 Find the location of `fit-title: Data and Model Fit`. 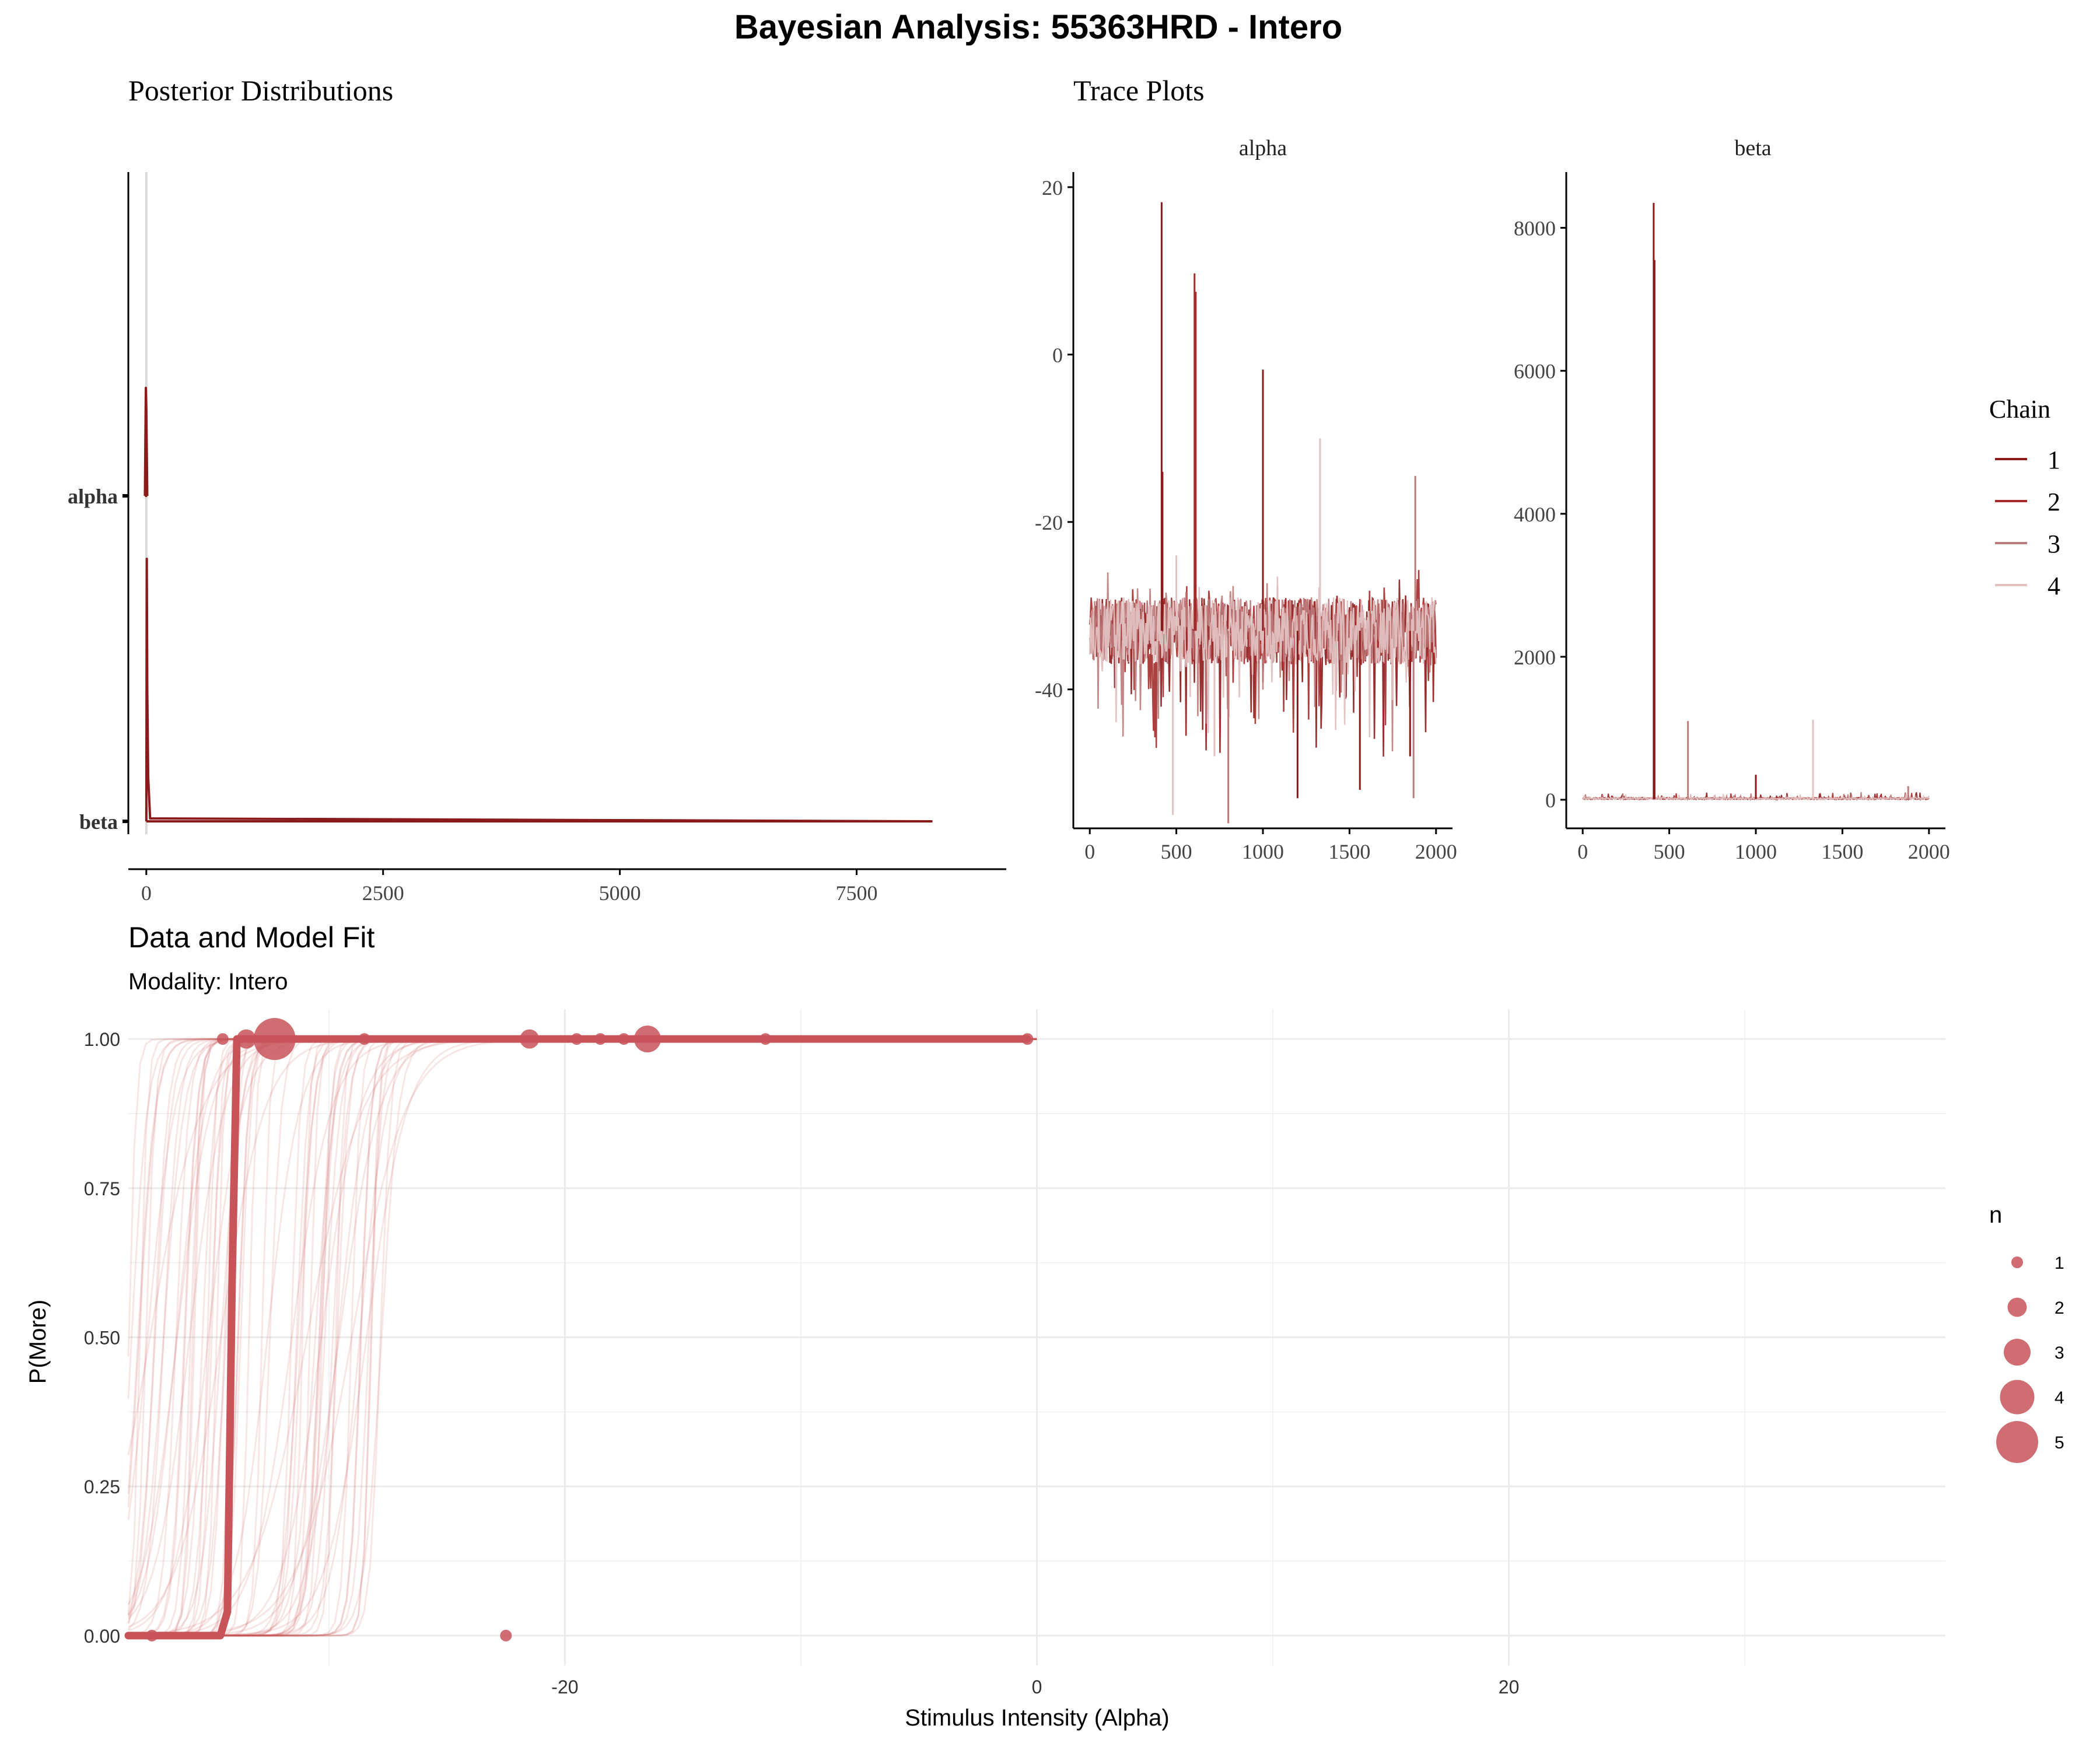

fit-title: Data and Model Fit is located at coordinates (251, 937).